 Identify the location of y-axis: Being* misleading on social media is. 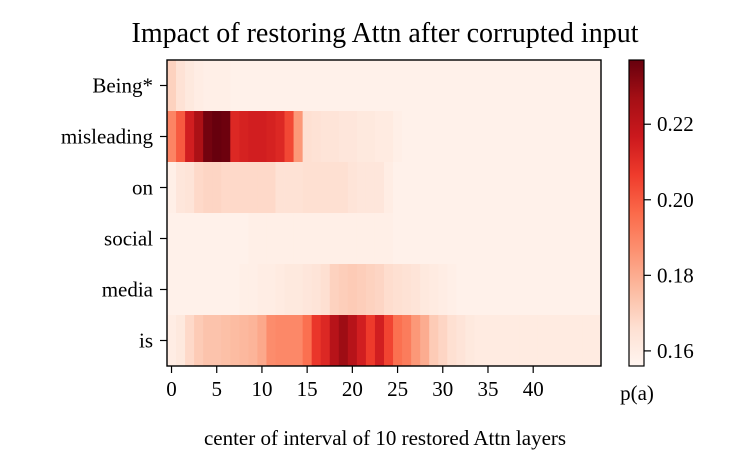
(114, 213).